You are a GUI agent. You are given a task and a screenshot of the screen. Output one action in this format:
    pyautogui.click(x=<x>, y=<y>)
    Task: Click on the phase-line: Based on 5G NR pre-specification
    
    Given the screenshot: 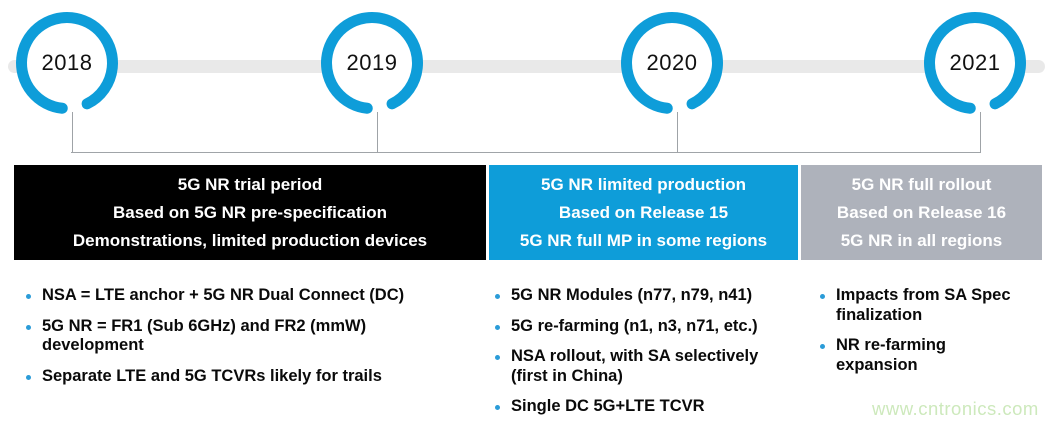 What is the action you would take?
    pyautogui.click(x=250, y=212)
    